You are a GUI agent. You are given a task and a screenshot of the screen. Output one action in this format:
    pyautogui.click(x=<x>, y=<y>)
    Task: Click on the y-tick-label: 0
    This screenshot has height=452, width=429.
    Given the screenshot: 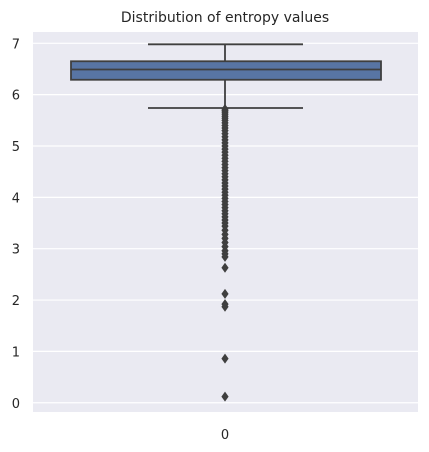 What is the action you would take?
    pyautogui.click(x=16, y=404)
    